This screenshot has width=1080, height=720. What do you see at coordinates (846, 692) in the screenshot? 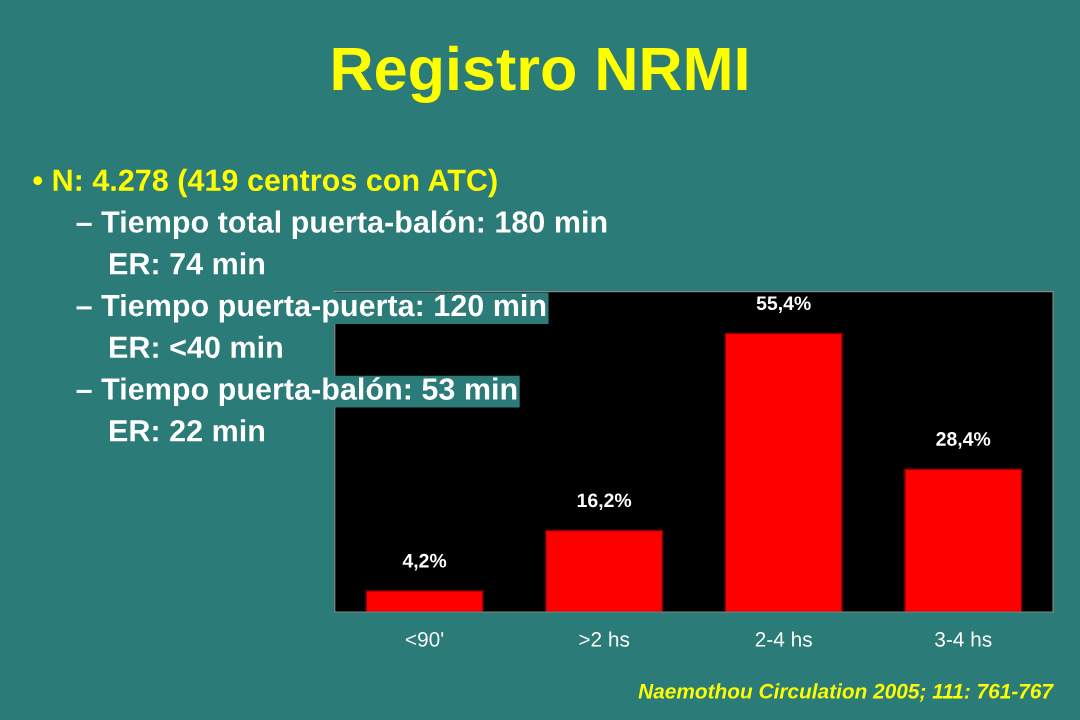
I see `text: Naemothou Circulation 2005; 111: 761-767` at bounding box center [846, 692].